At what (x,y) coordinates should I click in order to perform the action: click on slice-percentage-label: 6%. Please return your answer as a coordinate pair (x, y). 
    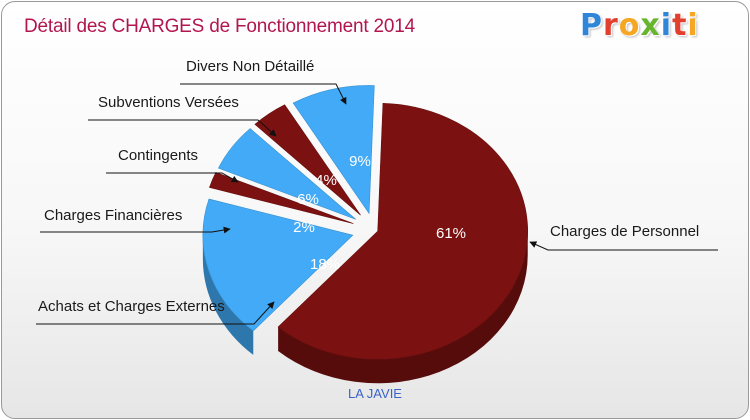
    Looking at the image, I should click on (308, 199).